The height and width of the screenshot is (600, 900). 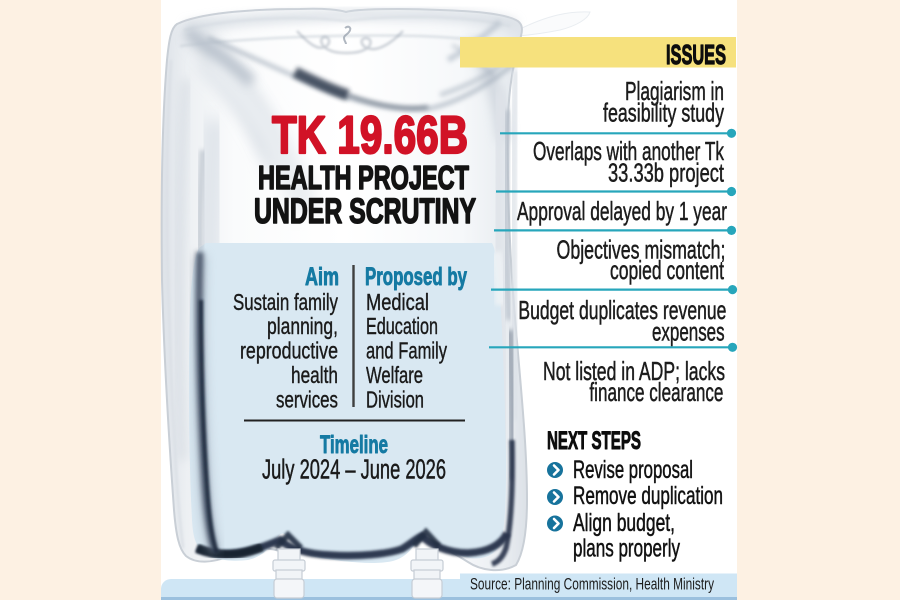 I want to click on svg-text: planning,, so click(x=302, y=326).